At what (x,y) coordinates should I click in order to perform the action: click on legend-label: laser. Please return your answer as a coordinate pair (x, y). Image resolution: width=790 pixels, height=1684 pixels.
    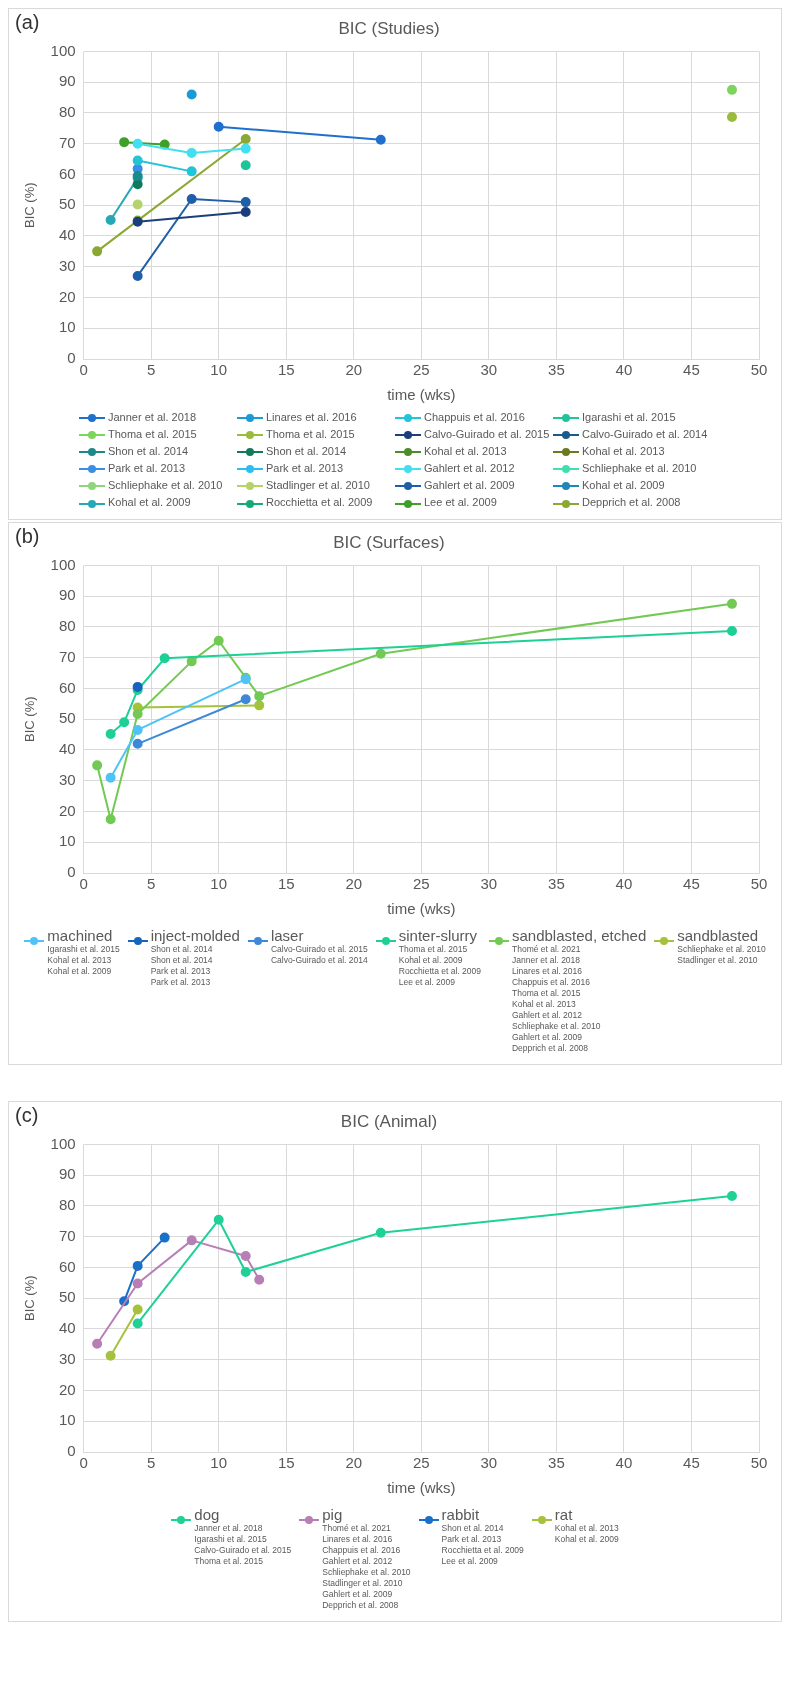
    Looking at the image, I should click on (287, 935).